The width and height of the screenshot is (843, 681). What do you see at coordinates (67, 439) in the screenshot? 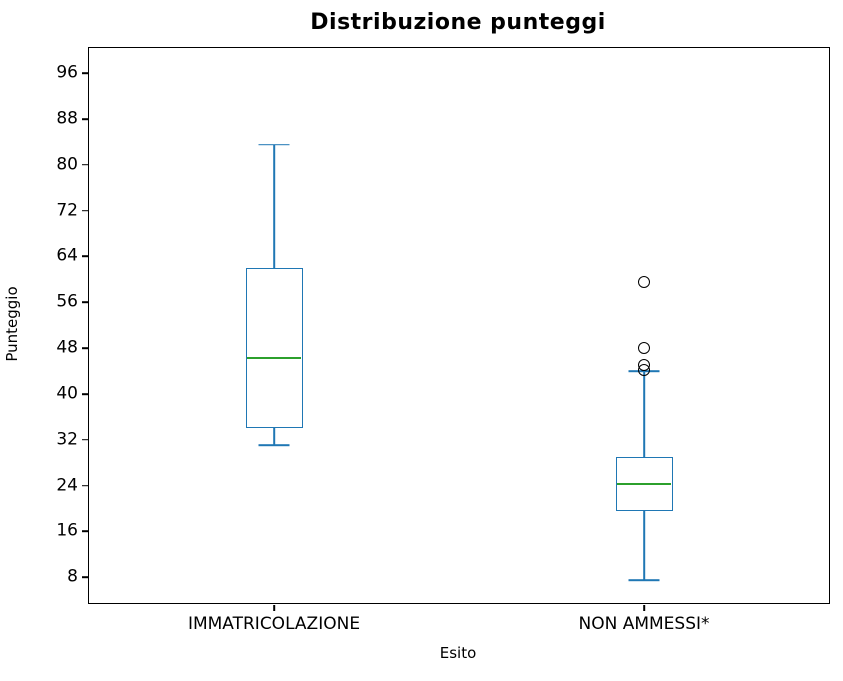
I see `y-tick-label: 32` at bounding box center [67, 439].